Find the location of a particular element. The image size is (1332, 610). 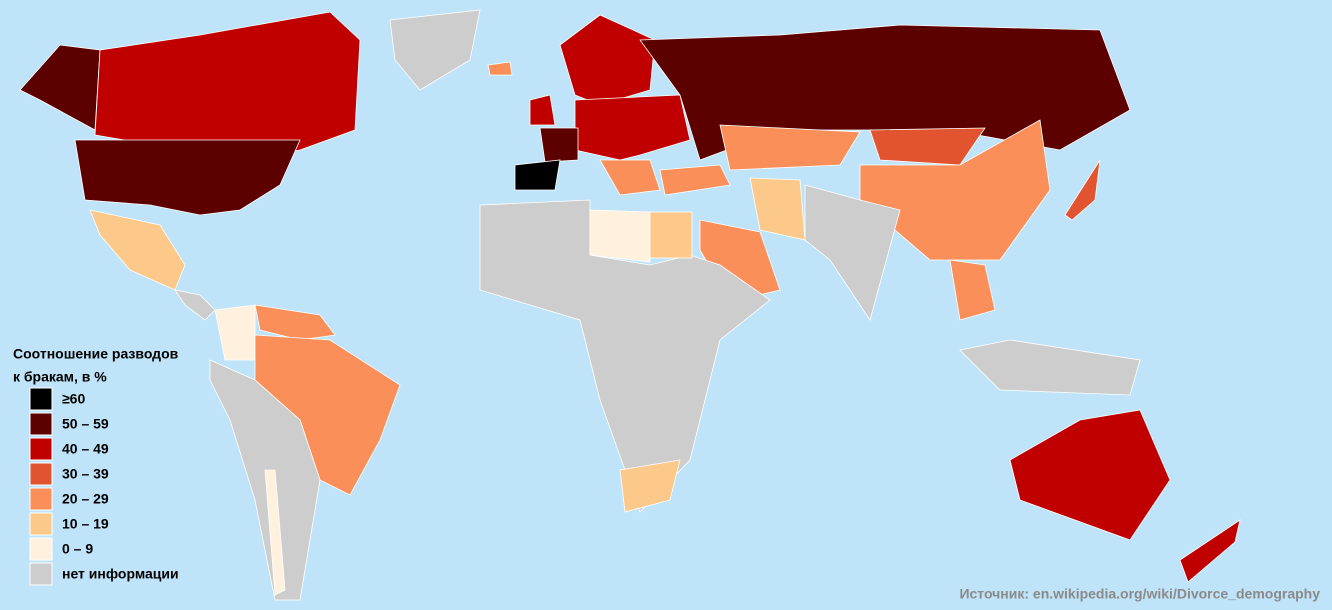

legend-label: 20 – 29 is located at coordinates (85, 499).